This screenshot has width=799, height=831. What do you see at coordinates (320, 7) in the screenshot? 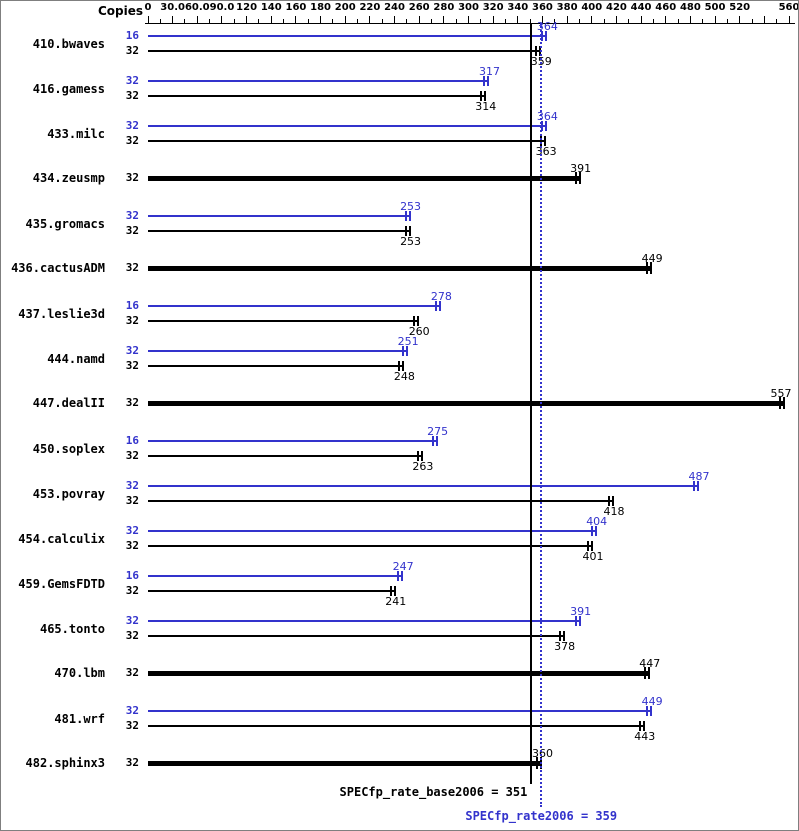
I see `x-axis-tick-label: 180` at bounding box center [320, 7].